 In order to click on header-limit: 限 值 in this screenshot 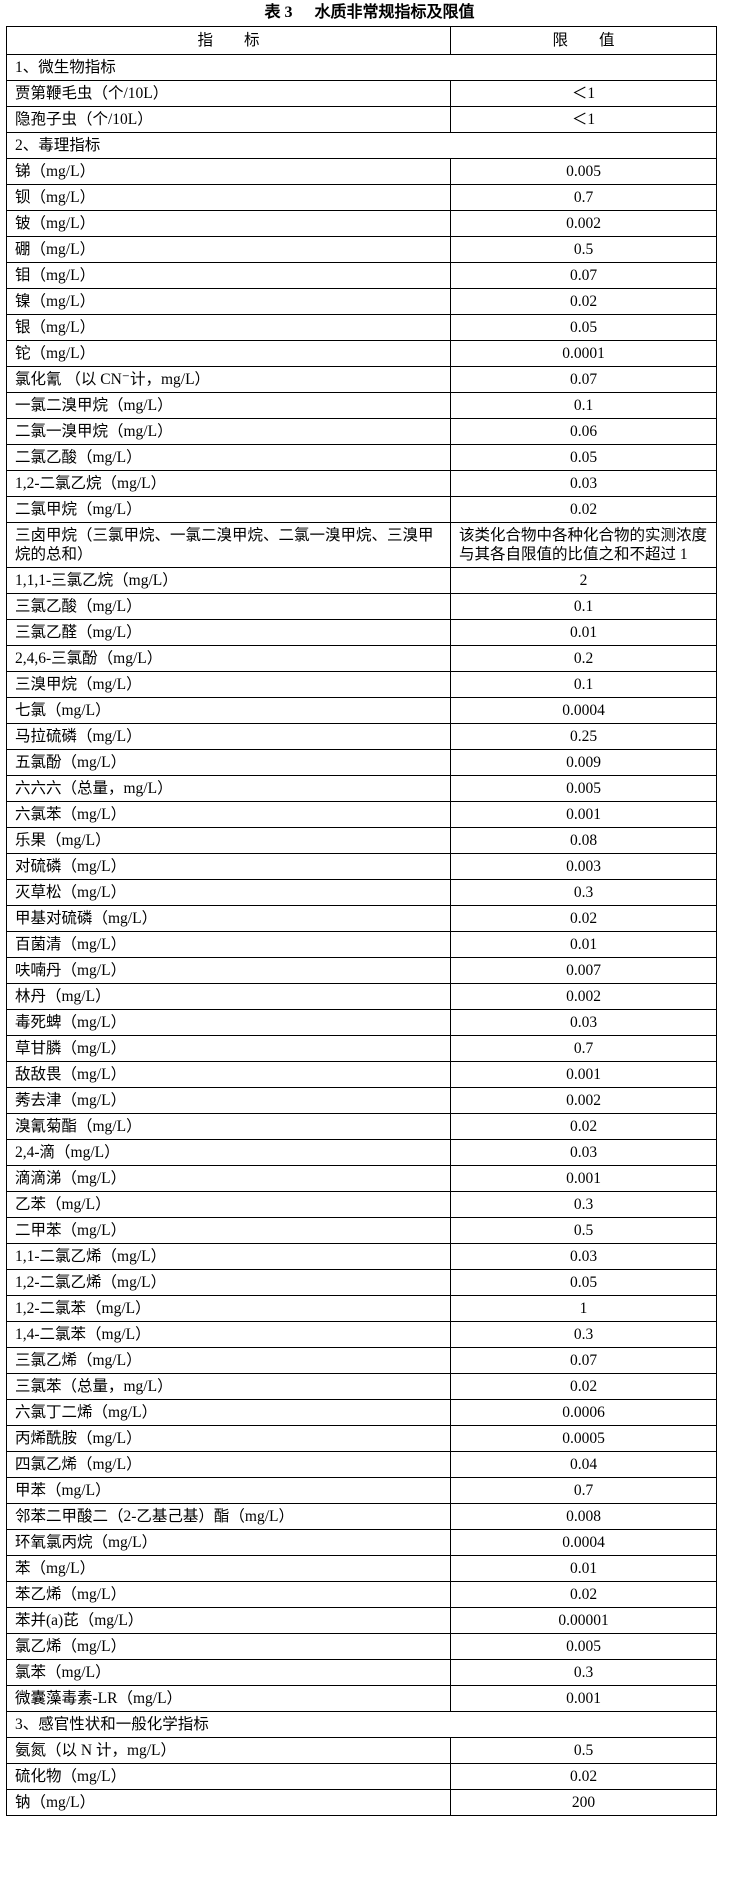, I will do `click(583, 40)`.